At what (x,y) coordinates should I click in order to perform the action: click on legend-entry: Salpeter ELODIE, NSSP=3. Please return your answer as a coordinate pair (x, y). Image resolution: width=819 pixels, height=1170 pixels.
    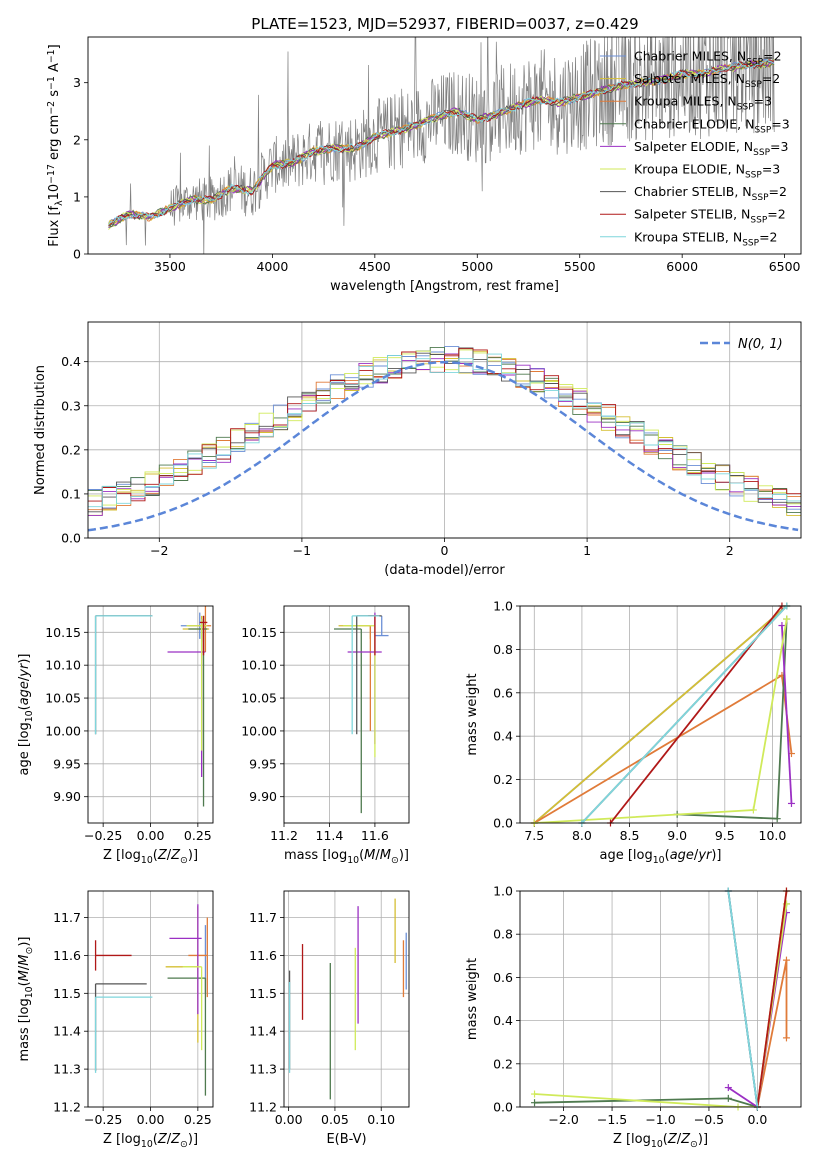
    Looking at the image, I should click on (711, 148).